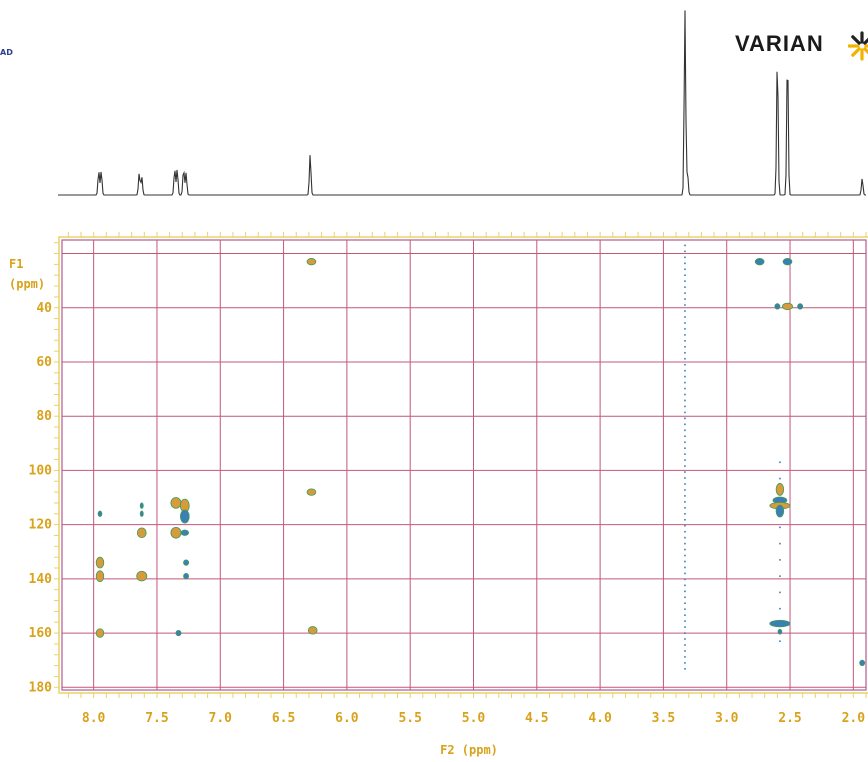 The image size is (868, 762). What do you see at coordinates (27, 284) in the screenshot?
I see `y-axis-label-line2: (ppm)` at bounding box center [27, 284].